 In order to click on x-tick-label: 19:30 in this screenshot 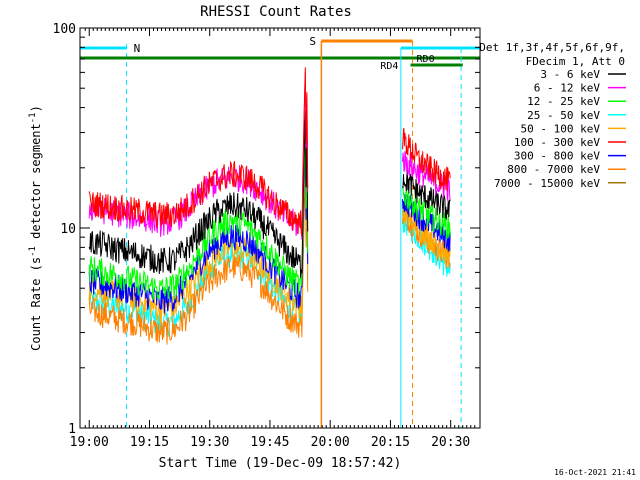, I will do `click(209, 442)`.